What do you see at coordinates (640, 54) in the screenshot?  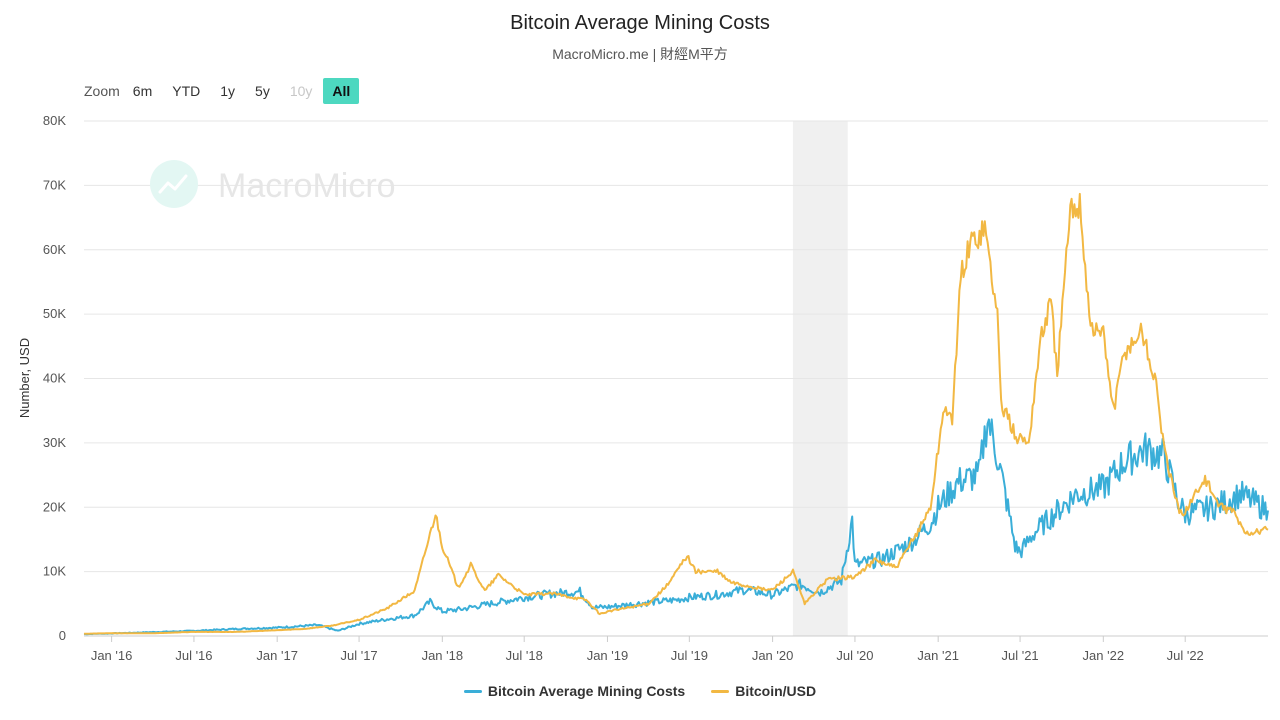 I see `chart-subtitle: MacroMicro.me | 財經M平方` at bounding box center [640, 54].